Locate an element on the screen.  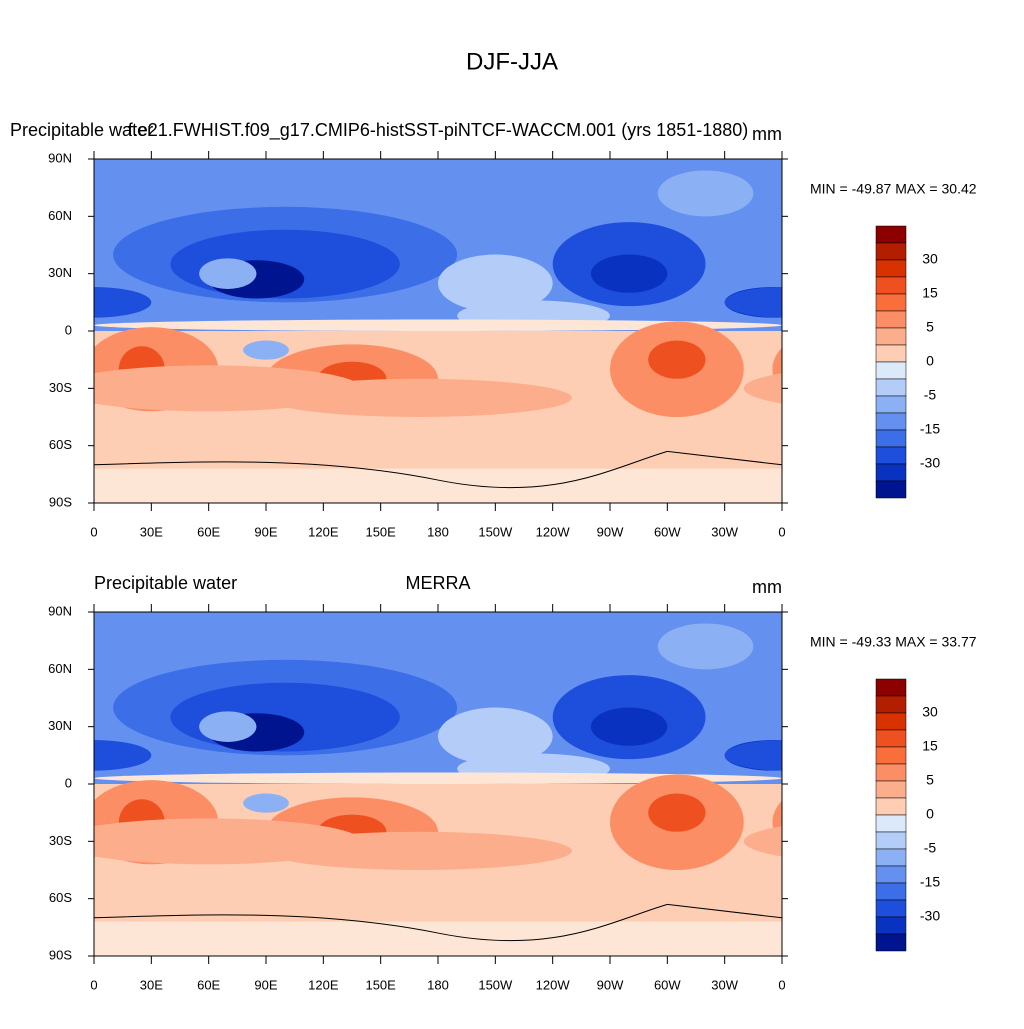
lat-label: 90N is located at coordinates (60, 610).